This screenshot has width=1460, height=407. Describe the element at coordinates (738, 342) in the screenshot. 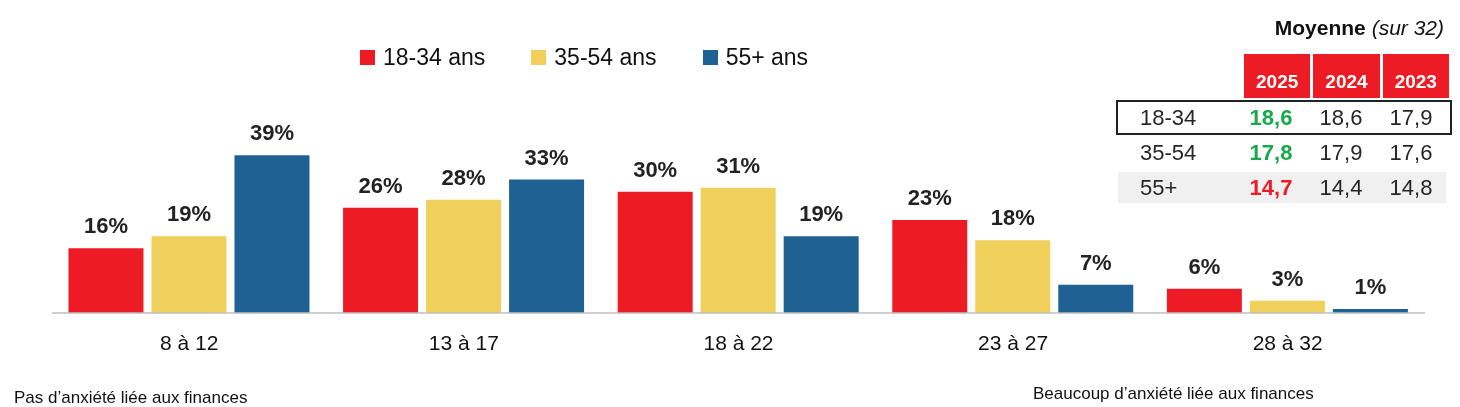

I see `x-tick-label: 18 à 22` at that location.